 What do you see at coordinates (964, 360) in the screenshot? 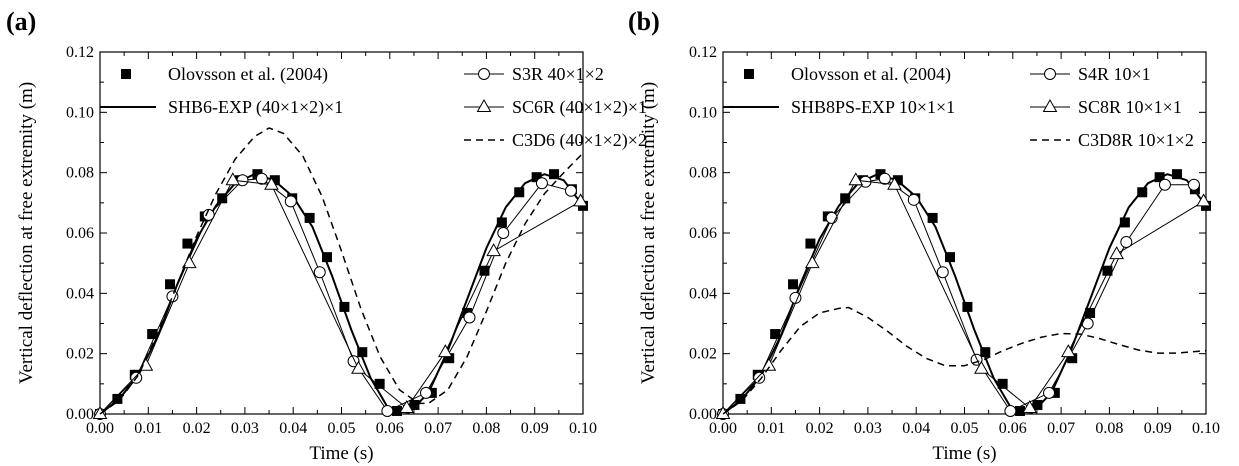
I see `series-line` at bounding box center [964, 360].